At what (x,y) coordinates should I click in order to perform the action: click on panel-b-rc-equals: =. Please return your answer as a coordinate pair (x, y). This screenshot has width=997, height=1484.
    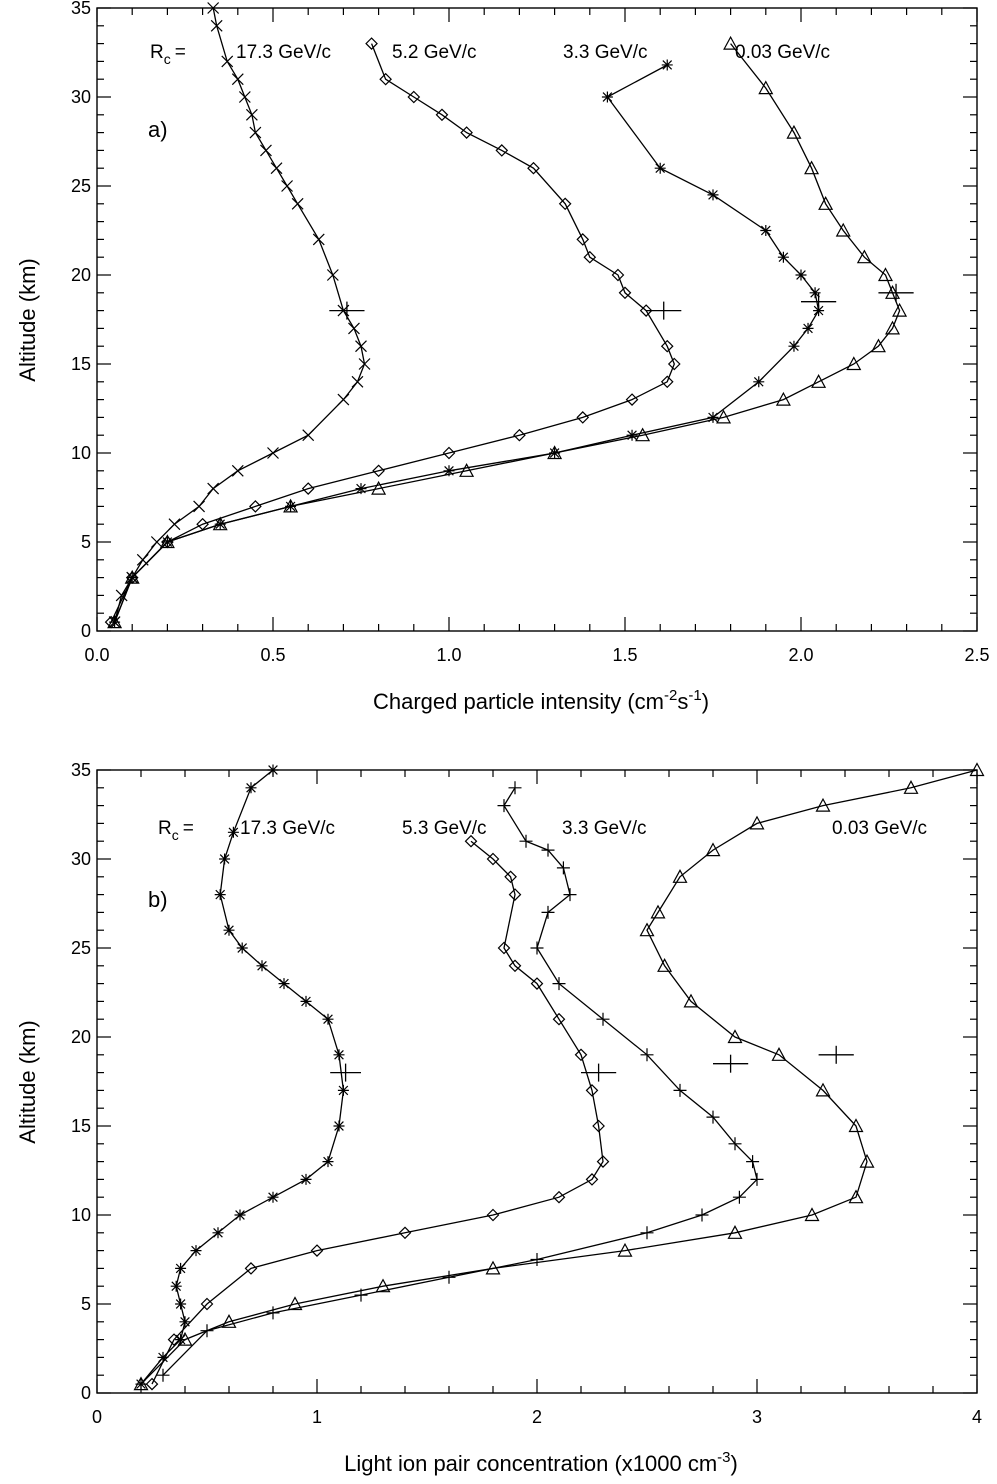
    Looking at the image, I should click on (188, 828).